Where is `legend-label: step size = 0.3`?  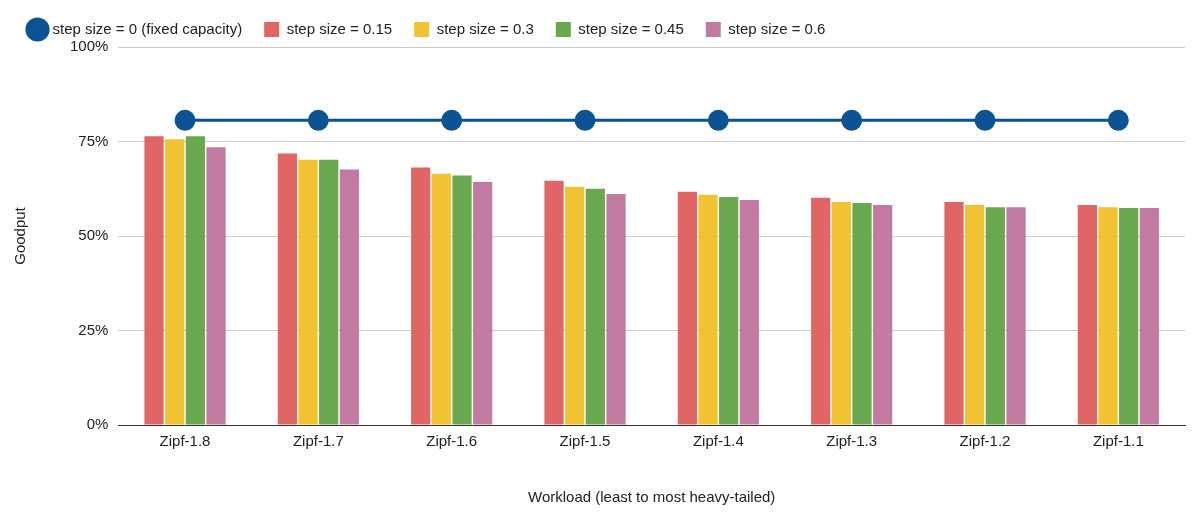 legend-label: step size = 0.3 is located at coordinates (485, 28).